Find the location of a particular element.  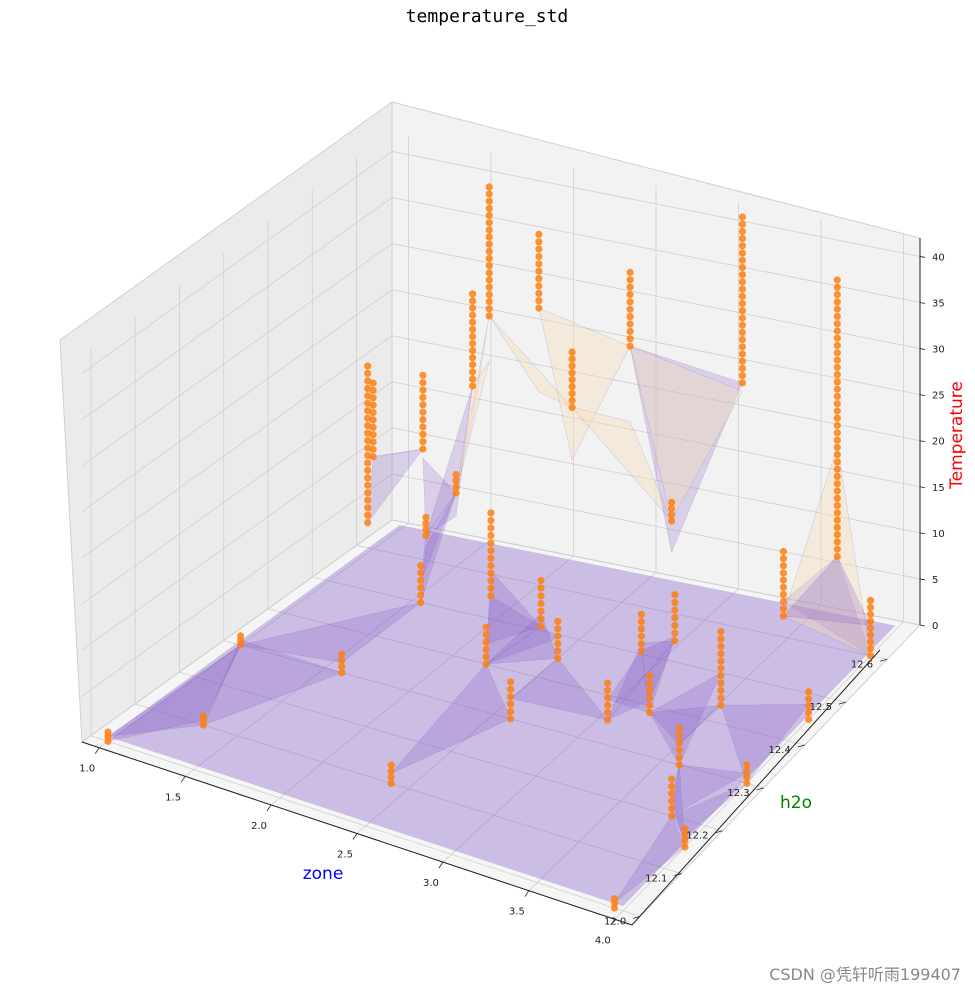

z-tick-label: 35 is located at coordinates (938, 304).